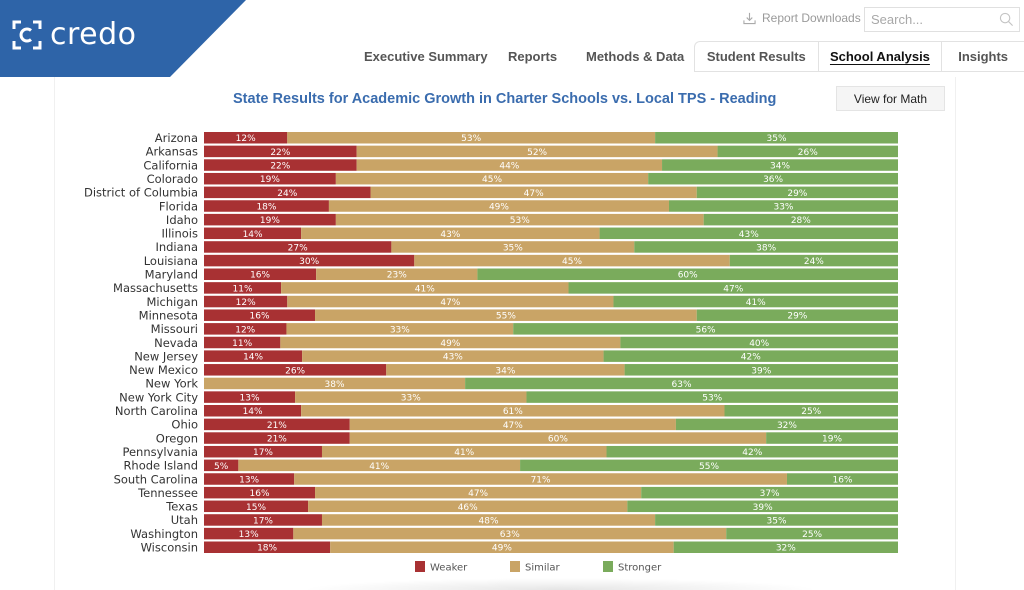  I want to click on search-icon, so click(1006, 19).